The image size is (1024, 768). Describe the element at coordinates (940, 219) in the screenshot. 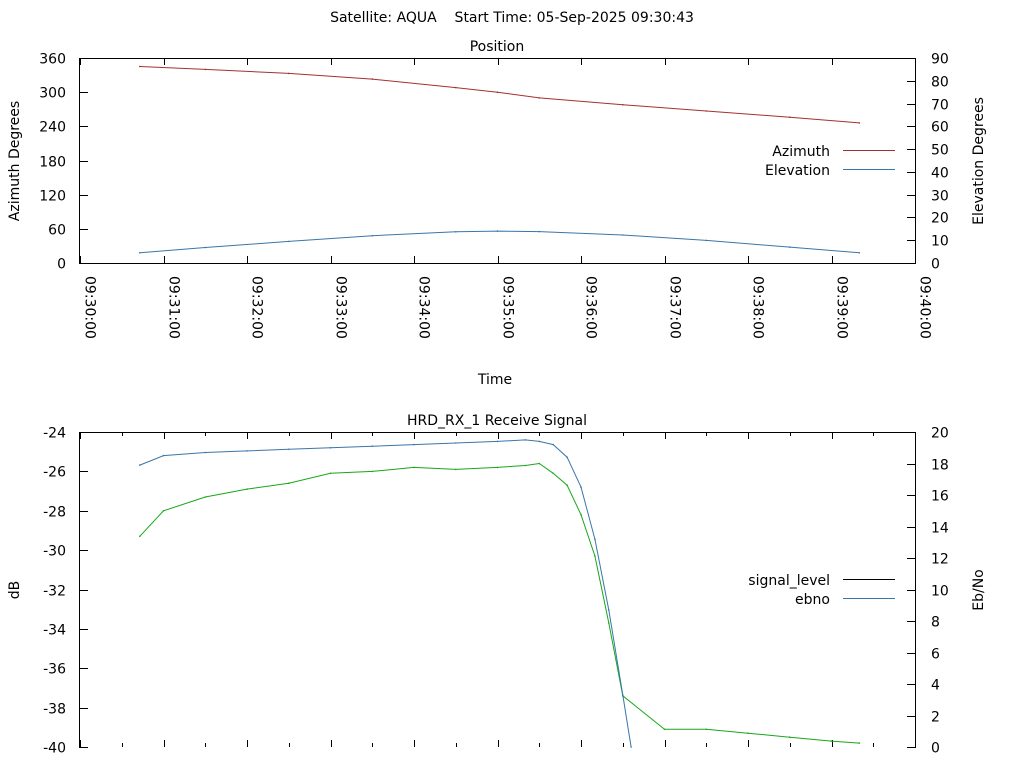

I see `y2-tick-label: 20` at that location.